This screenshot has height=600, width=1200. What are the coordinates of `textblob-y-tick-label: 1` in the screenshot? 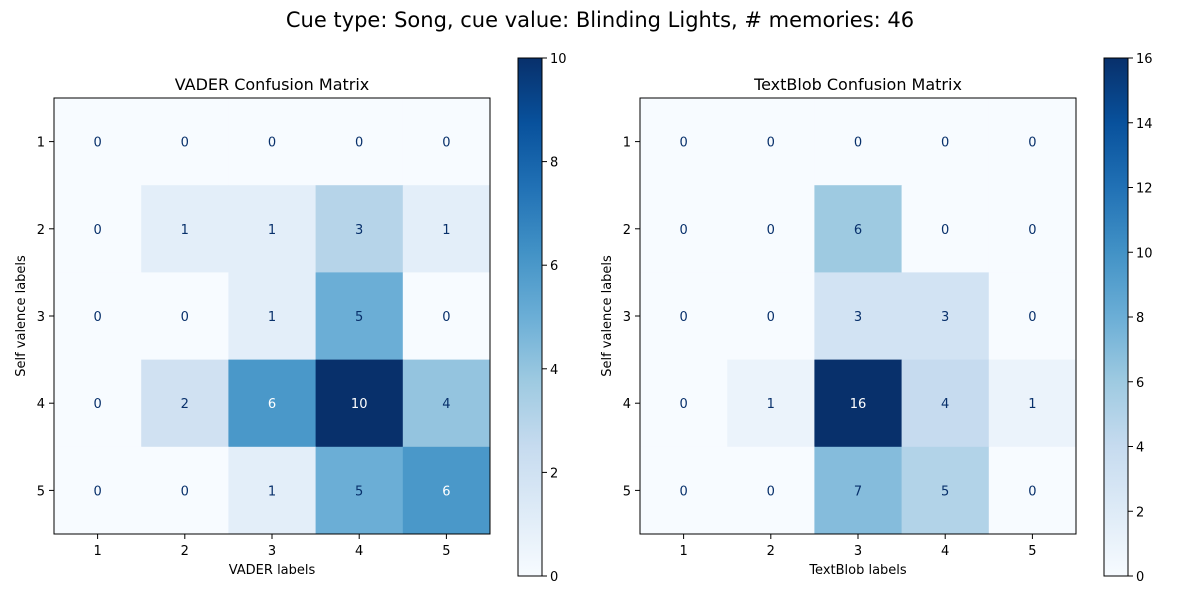 It's located at (627, 143).